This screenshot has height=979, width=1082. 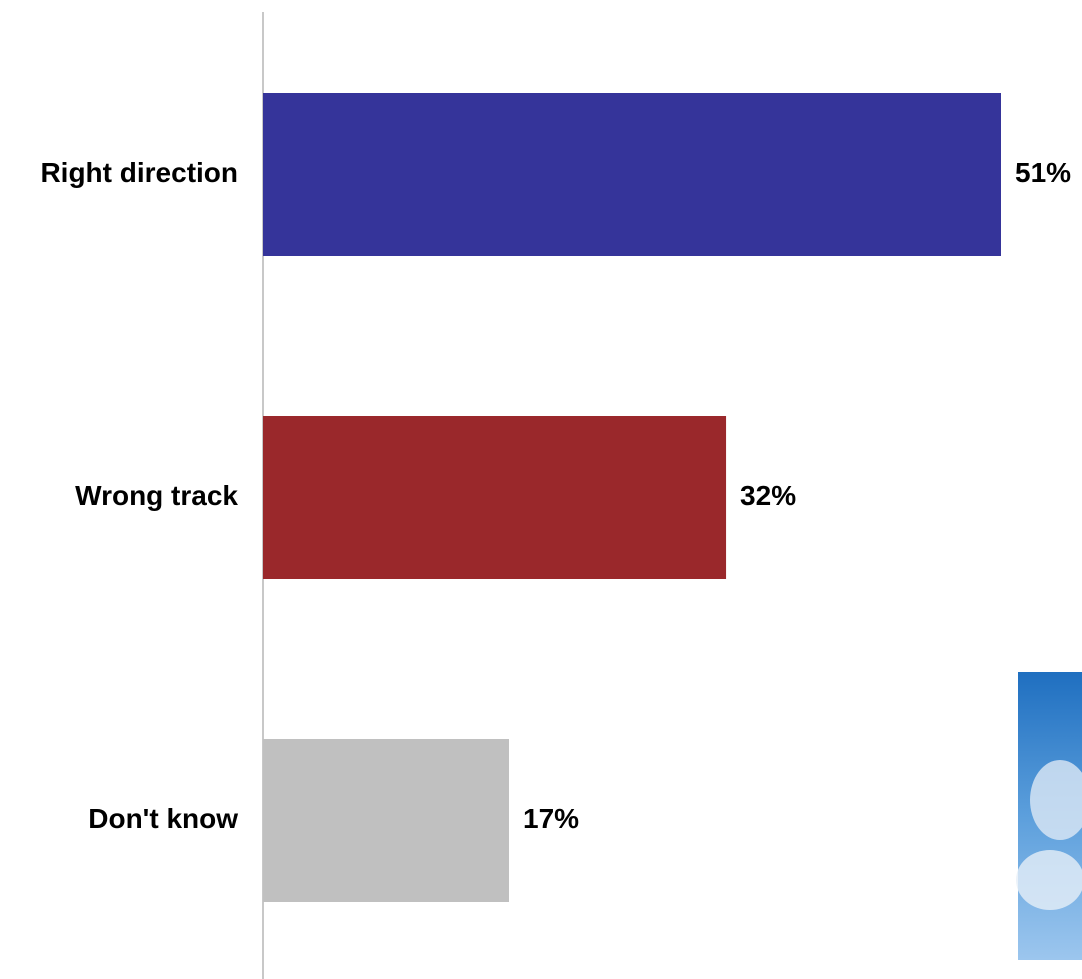 What do you see at coordinates (551, 818) in the screenshot?
I see `value-label: 17%` at bounding box center [551, 818].